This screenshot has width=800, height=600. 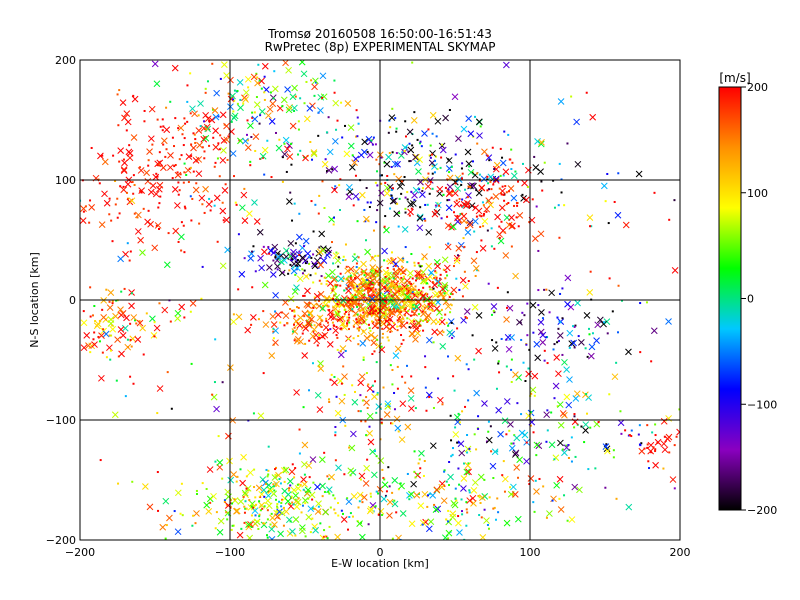 I want to click on chart-title: Tromsø 20160508 16:50:00-16:51:43, so click(x=379, y=34).